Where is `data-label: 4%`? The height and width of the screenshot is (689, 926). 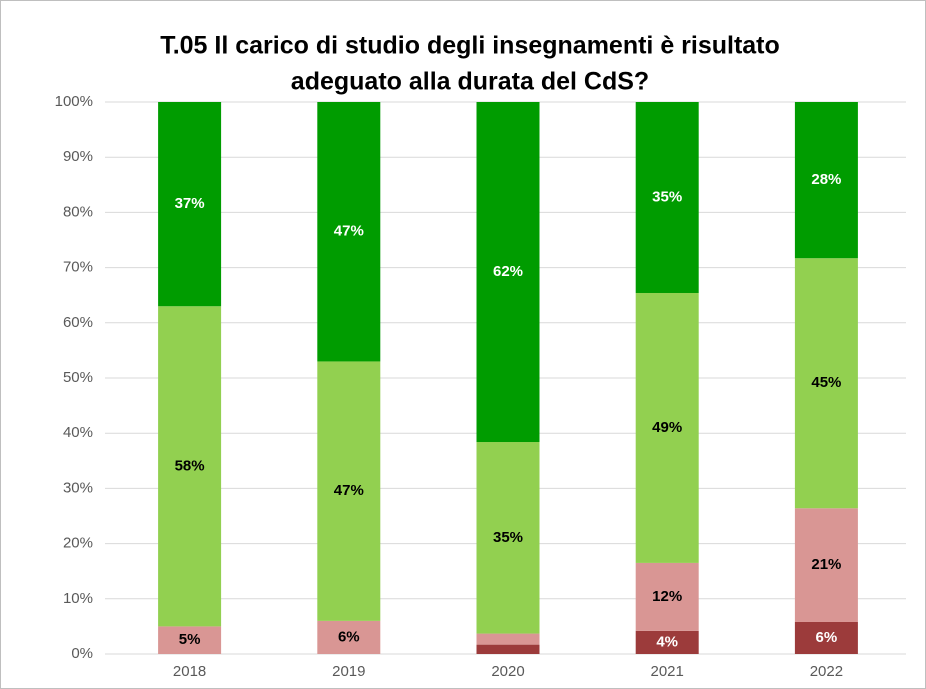 data-label: 4% is located at coordinates (667, 641).